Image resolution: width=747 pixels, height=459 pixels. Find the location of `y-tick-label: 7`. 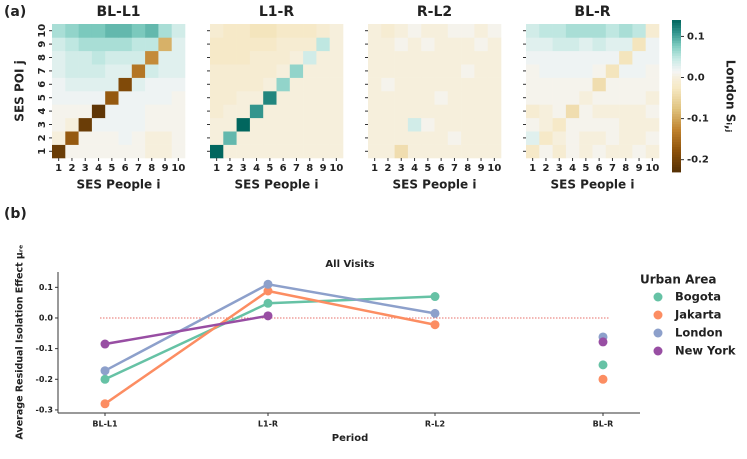

y-tick-label: 7 is located at coordinates (42, 70).